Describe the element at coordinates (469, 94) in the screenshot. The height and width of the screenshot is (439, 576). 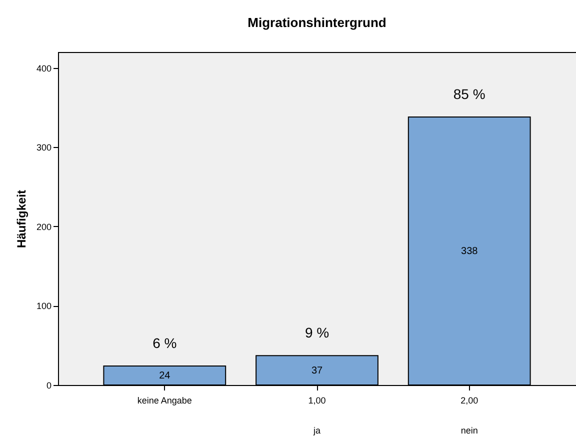
I see `annotation: 85 %` at that location.